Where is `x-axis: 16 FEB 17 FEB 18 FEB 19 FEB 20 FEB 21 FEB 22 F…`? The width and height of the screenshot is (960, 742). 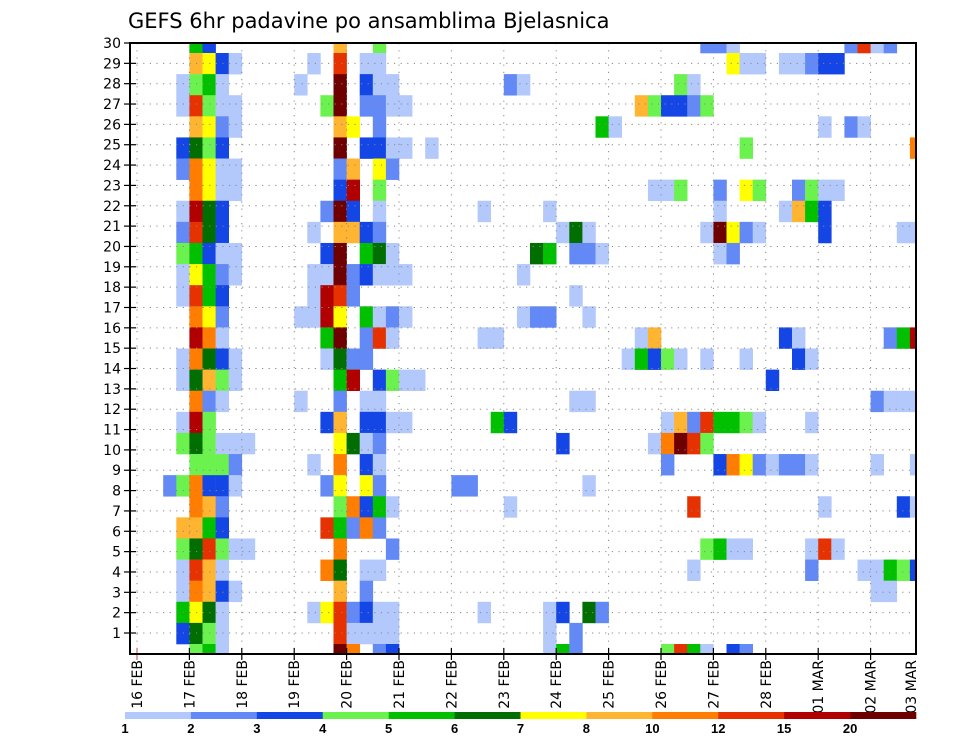
x-axis: 16 FEB 17 FEB 18 FEB 19 FEB 20 FEB 21 FEB 22 F… is located at coordinates (525, 681).